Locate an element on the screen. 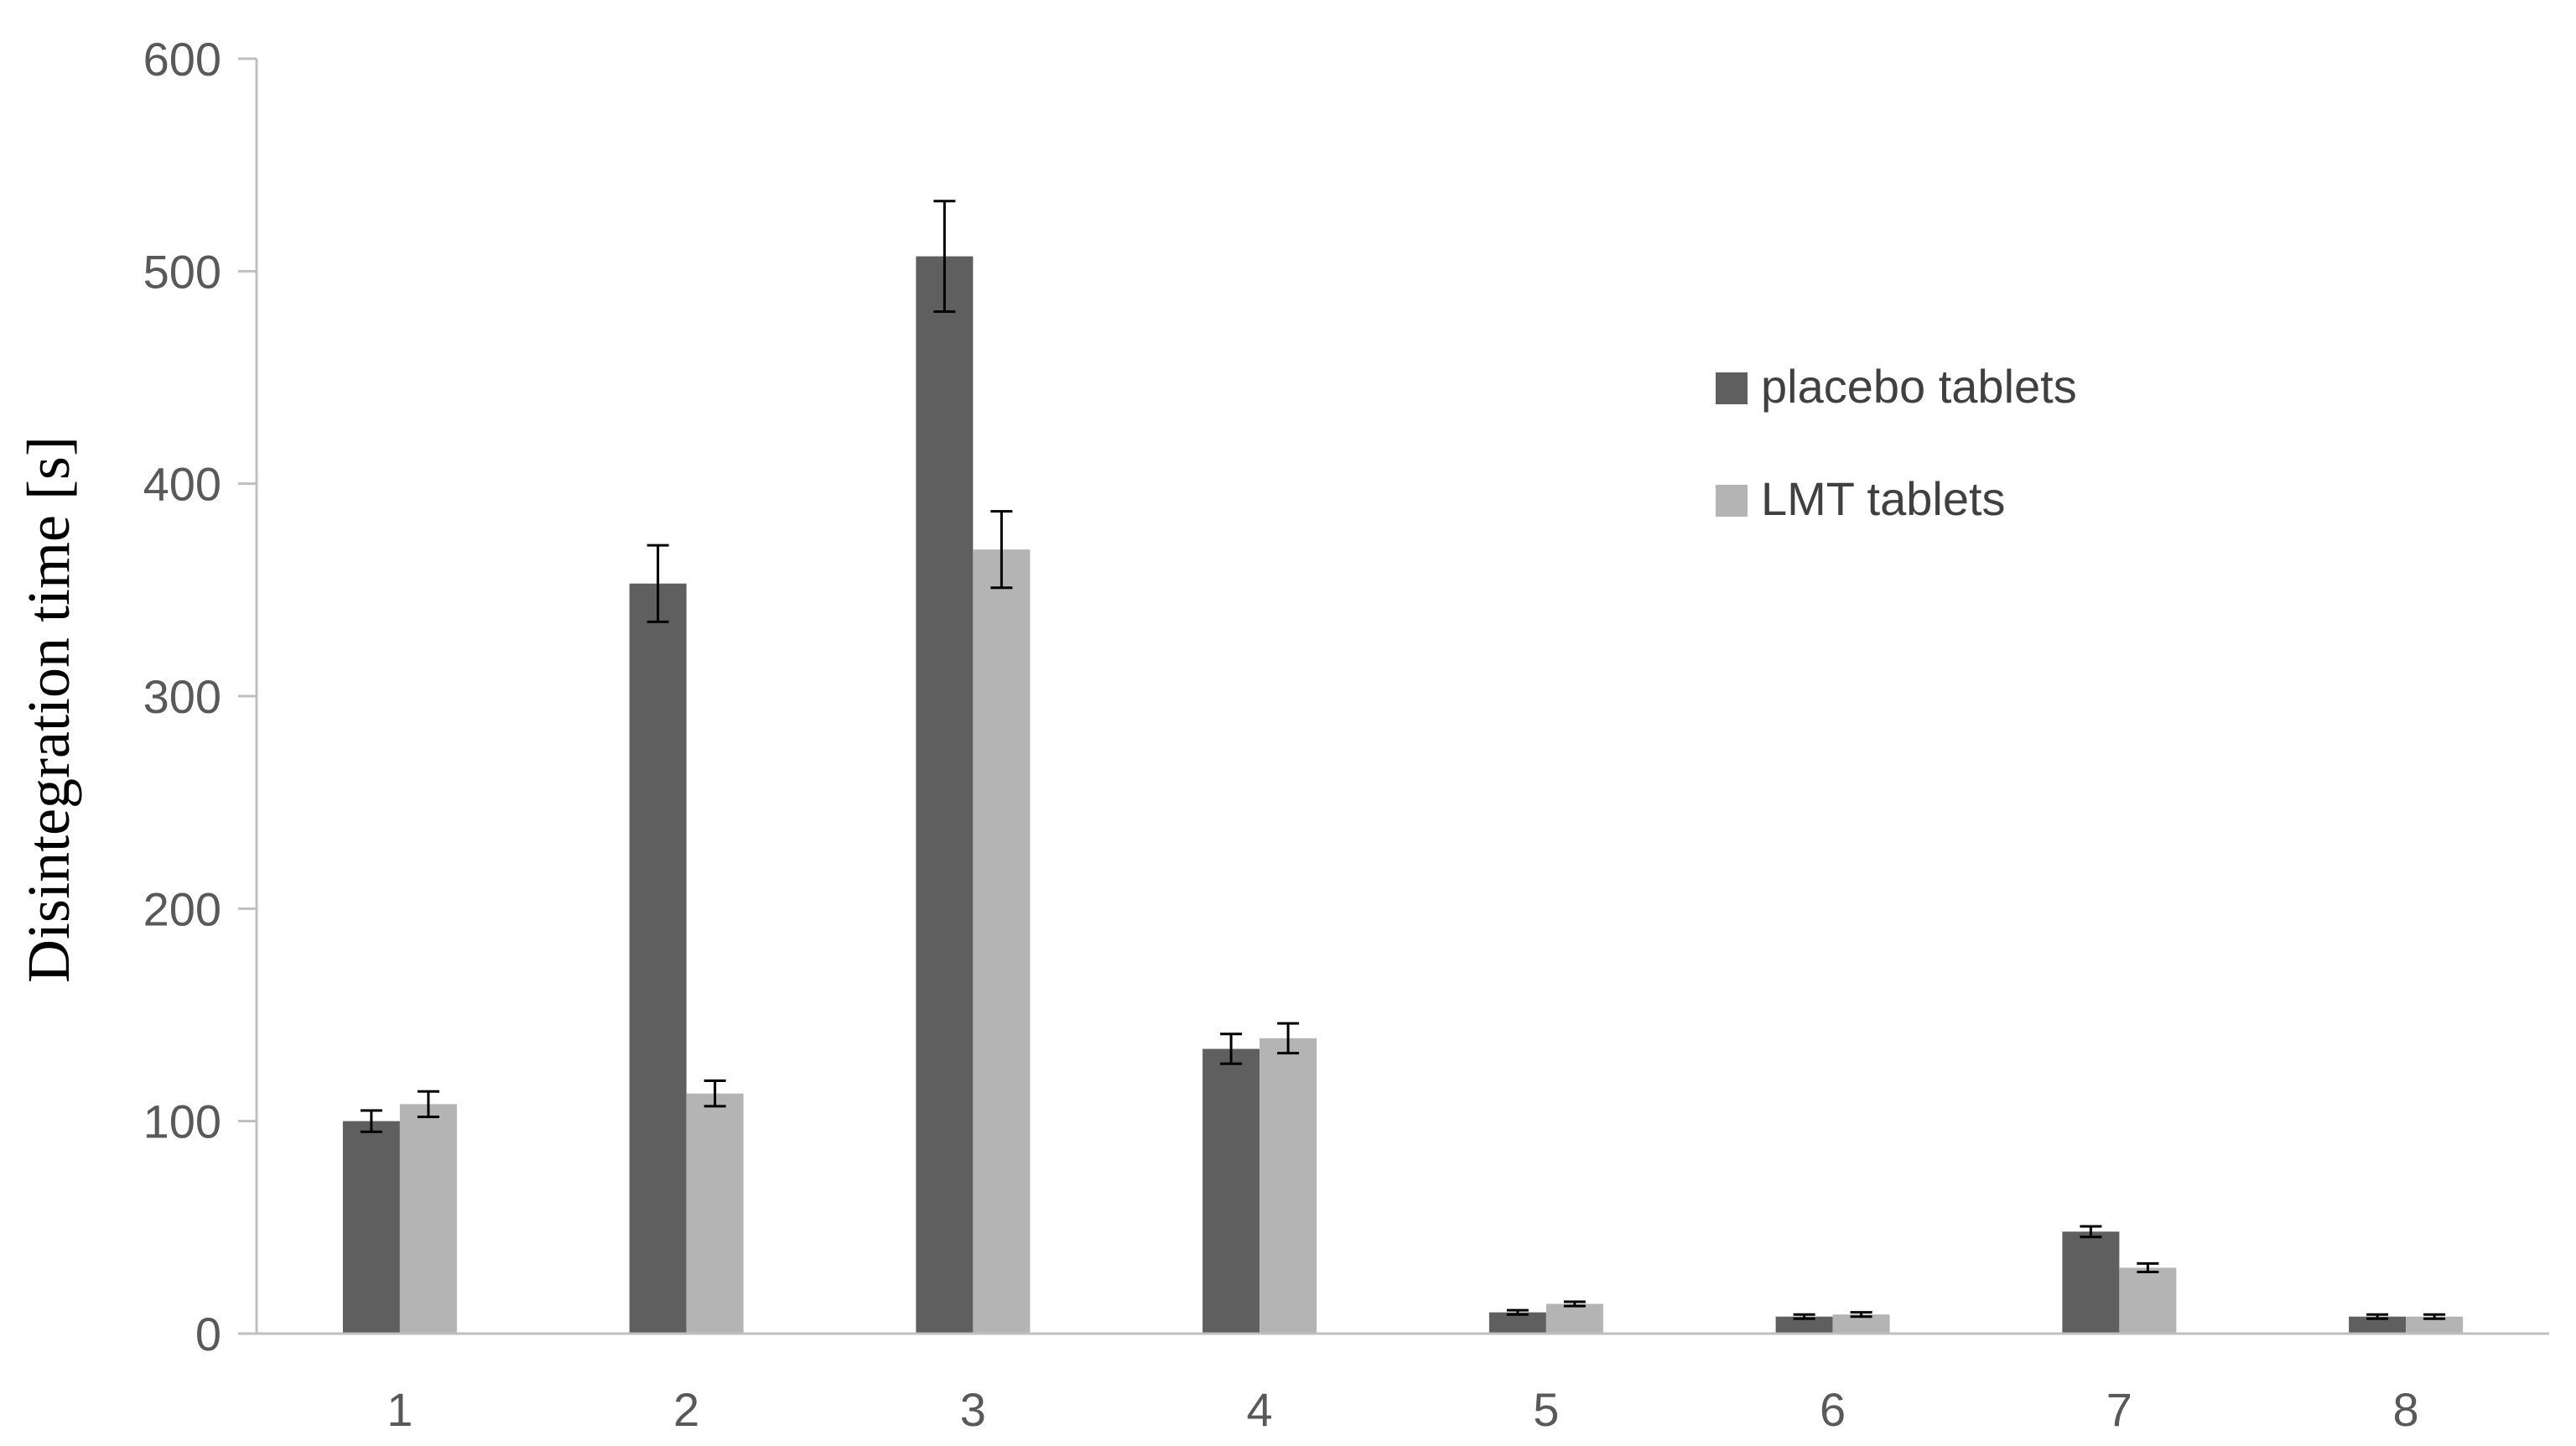  legend-label-1: placebo tablets is located at coordinates (1919, 386).